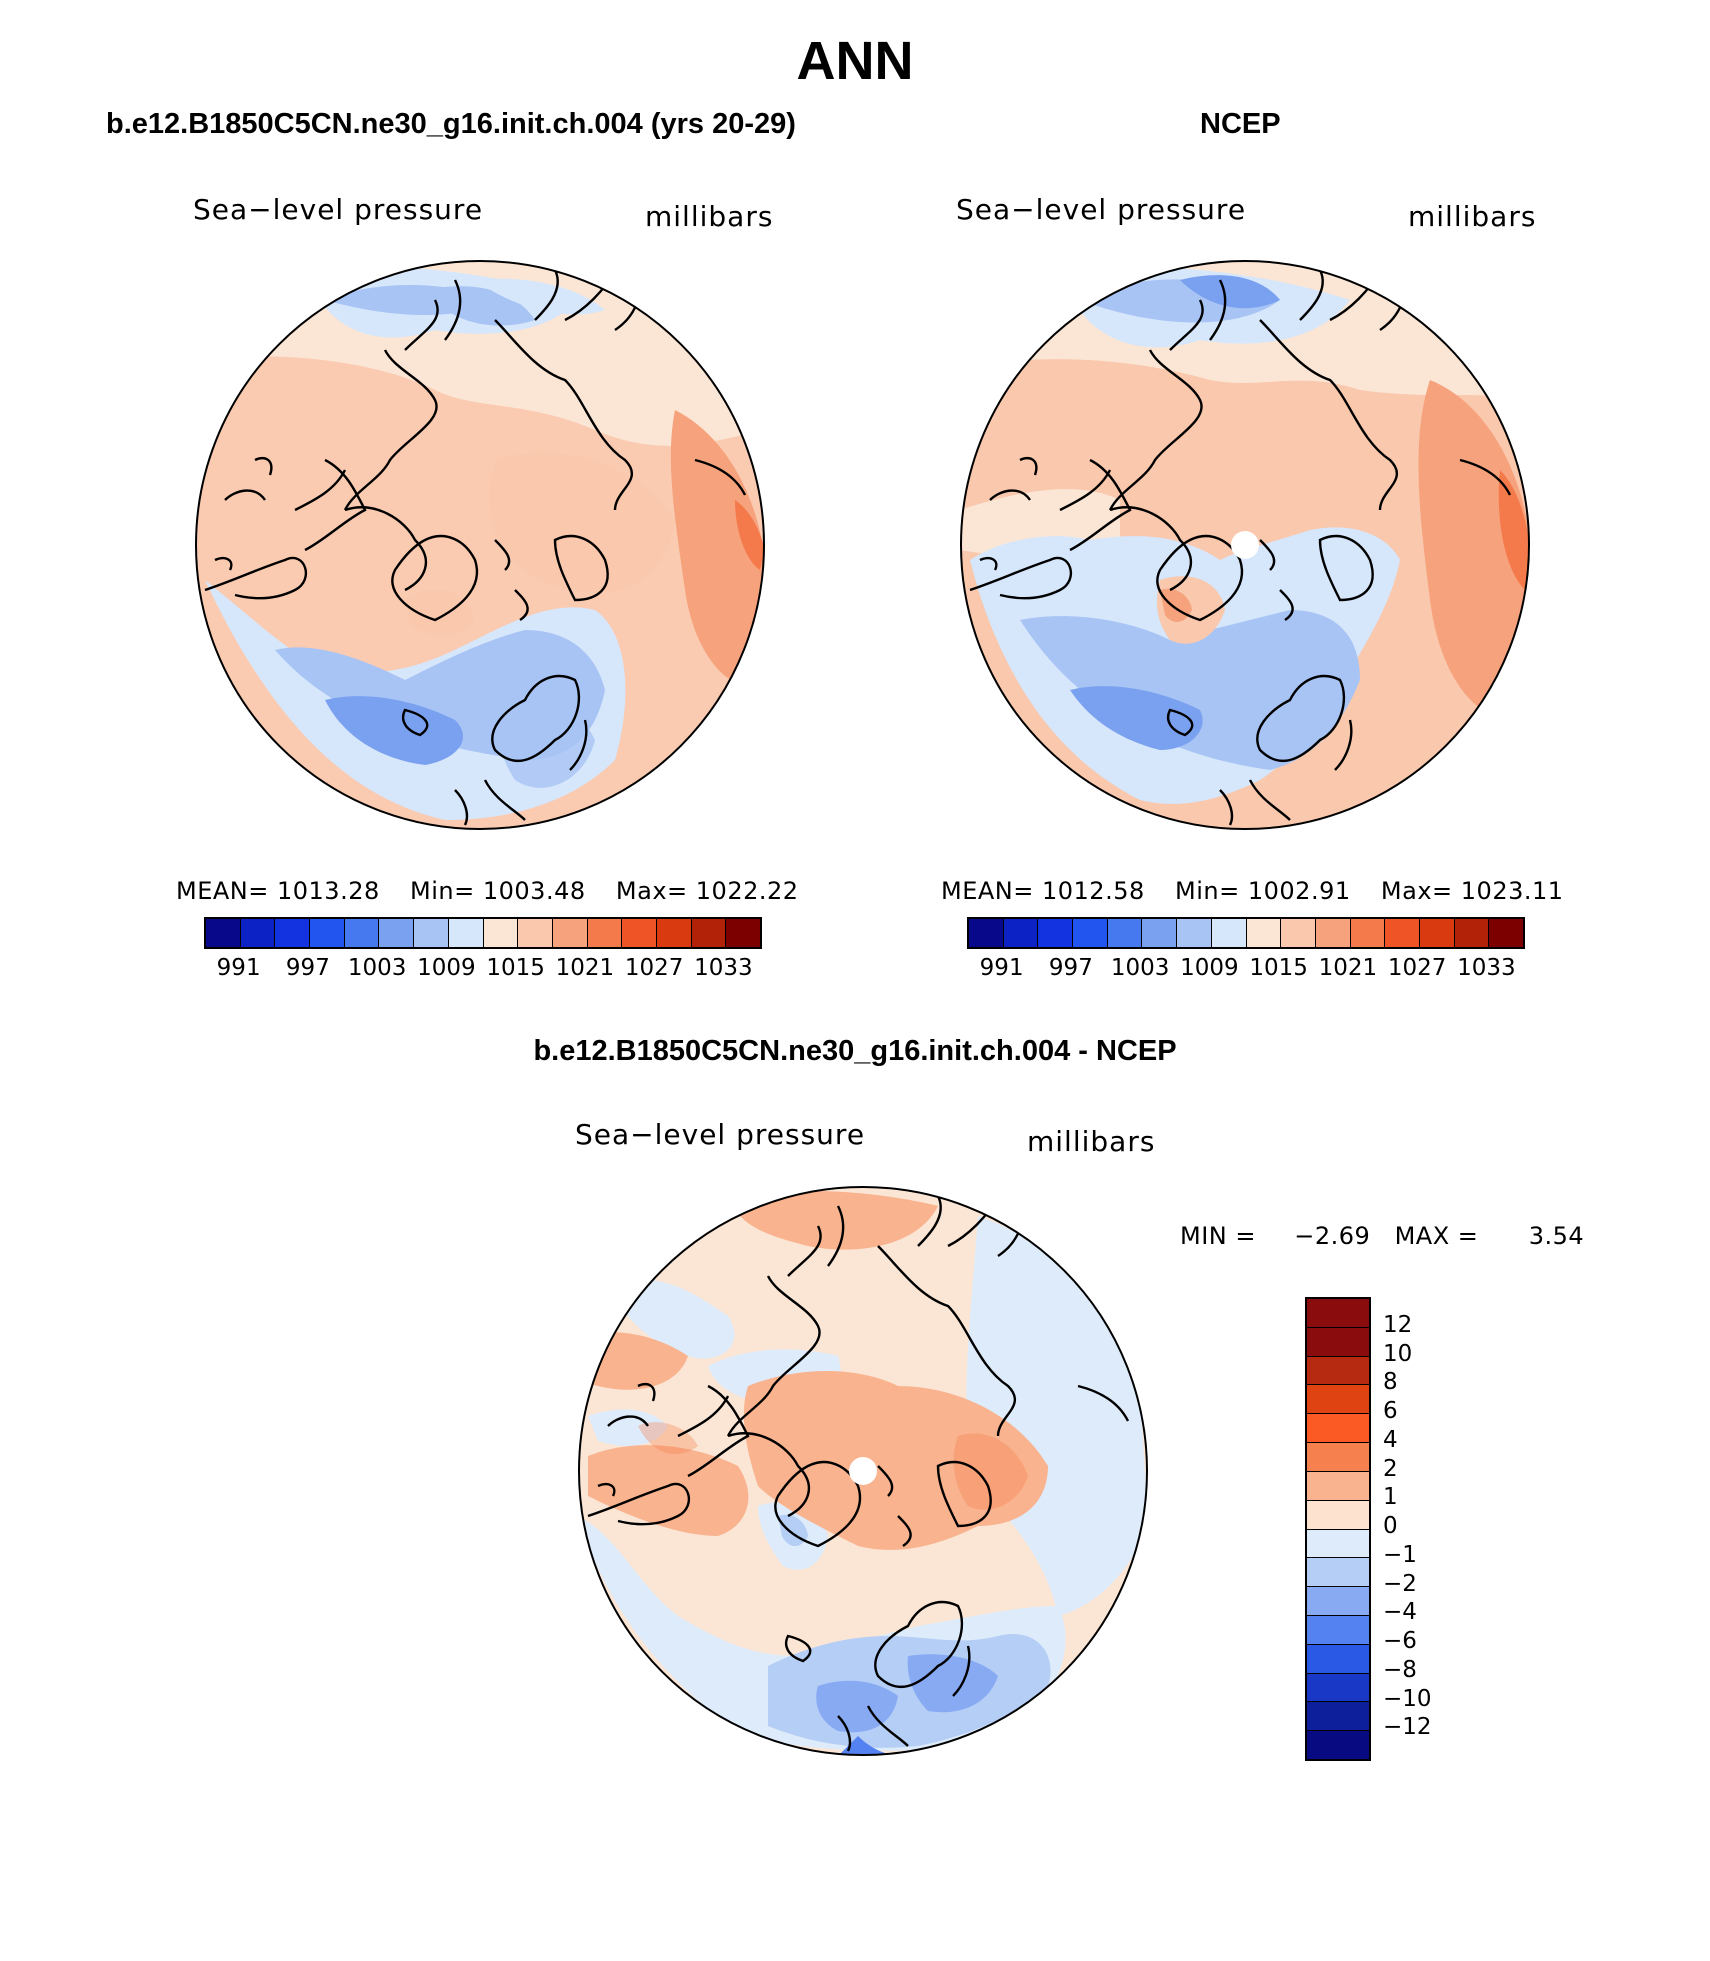 The width and height of the screenshot is (1710, 1961). I want to click on colorbar-tick-label: 4, so click(1390, 1439).